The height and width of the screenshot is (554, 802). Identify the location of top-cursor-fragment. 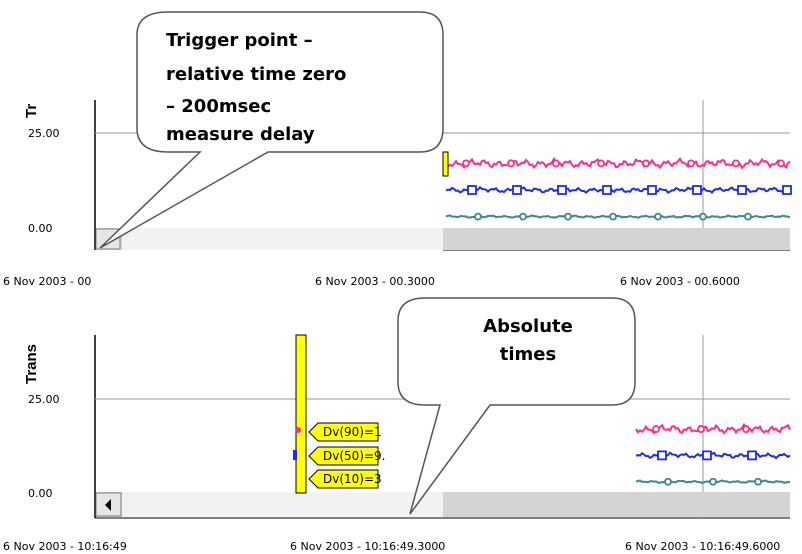
(445, 164).